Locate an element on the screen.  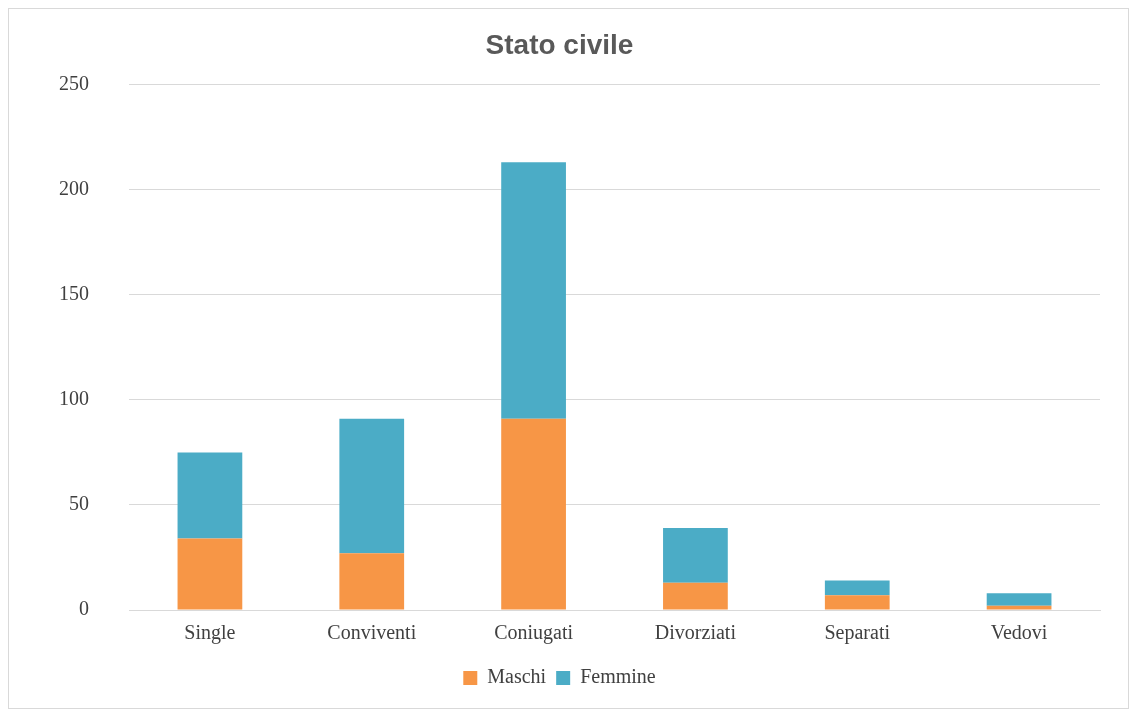
y-tick-label: 200 is located at coordinates (74, 187).